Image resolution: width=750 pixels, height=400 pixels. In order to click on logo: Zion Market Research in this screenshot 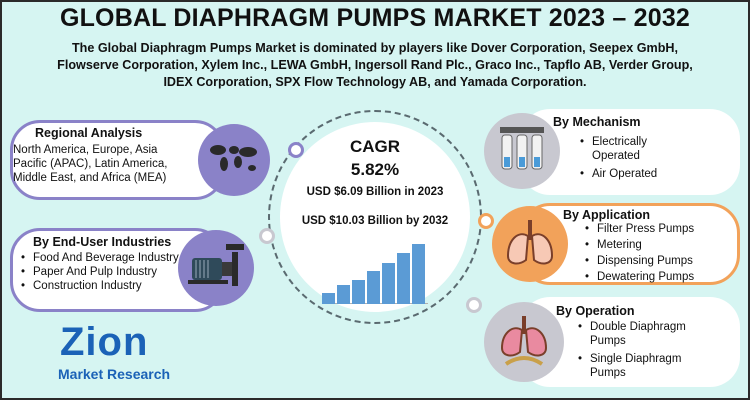, I will do `click(123, 353)`.